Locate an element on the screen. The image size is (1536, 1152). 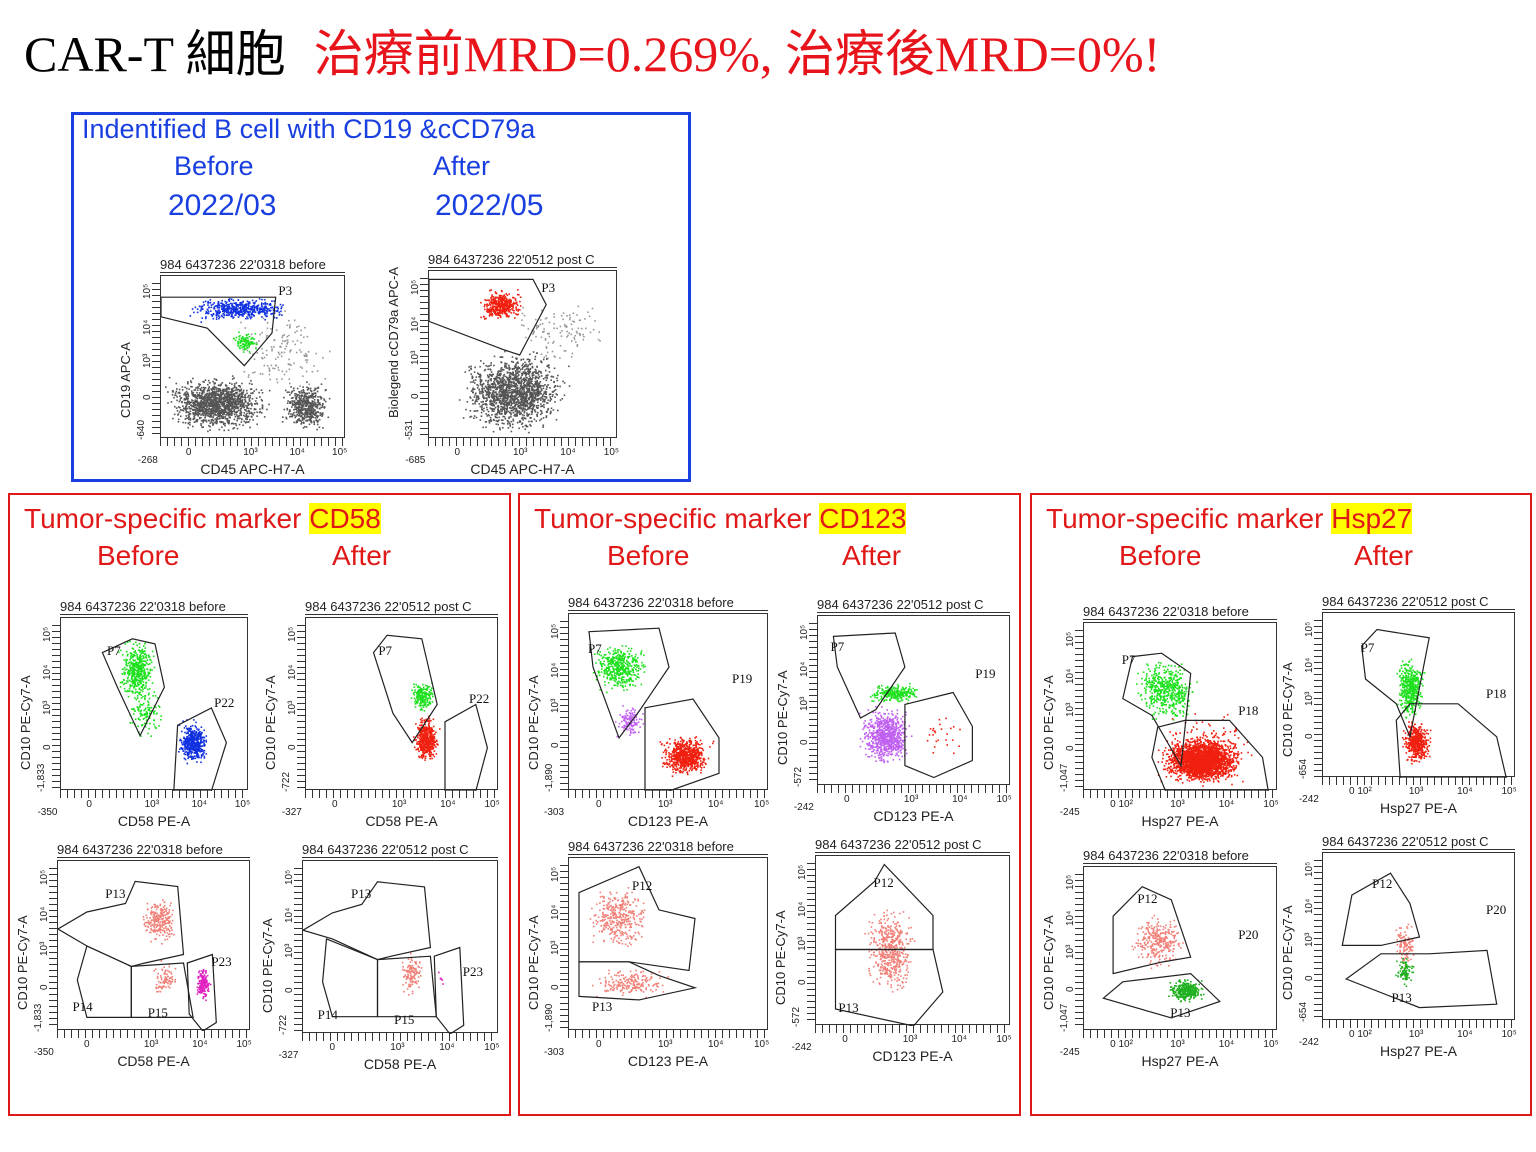
y-axis-label: Biolegend cCD79a APC-A is located at coordinates (393, 342).